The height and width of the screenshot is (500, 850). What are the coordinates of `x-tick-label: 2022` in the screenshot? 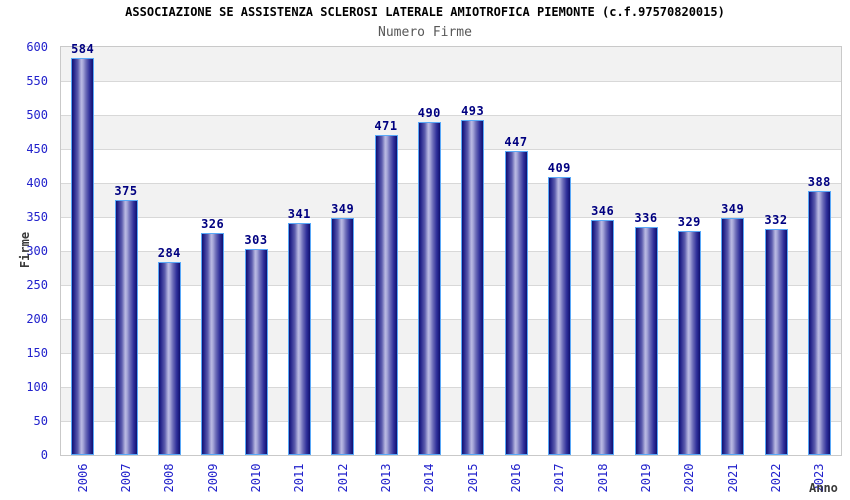 It's located at (776, 478).